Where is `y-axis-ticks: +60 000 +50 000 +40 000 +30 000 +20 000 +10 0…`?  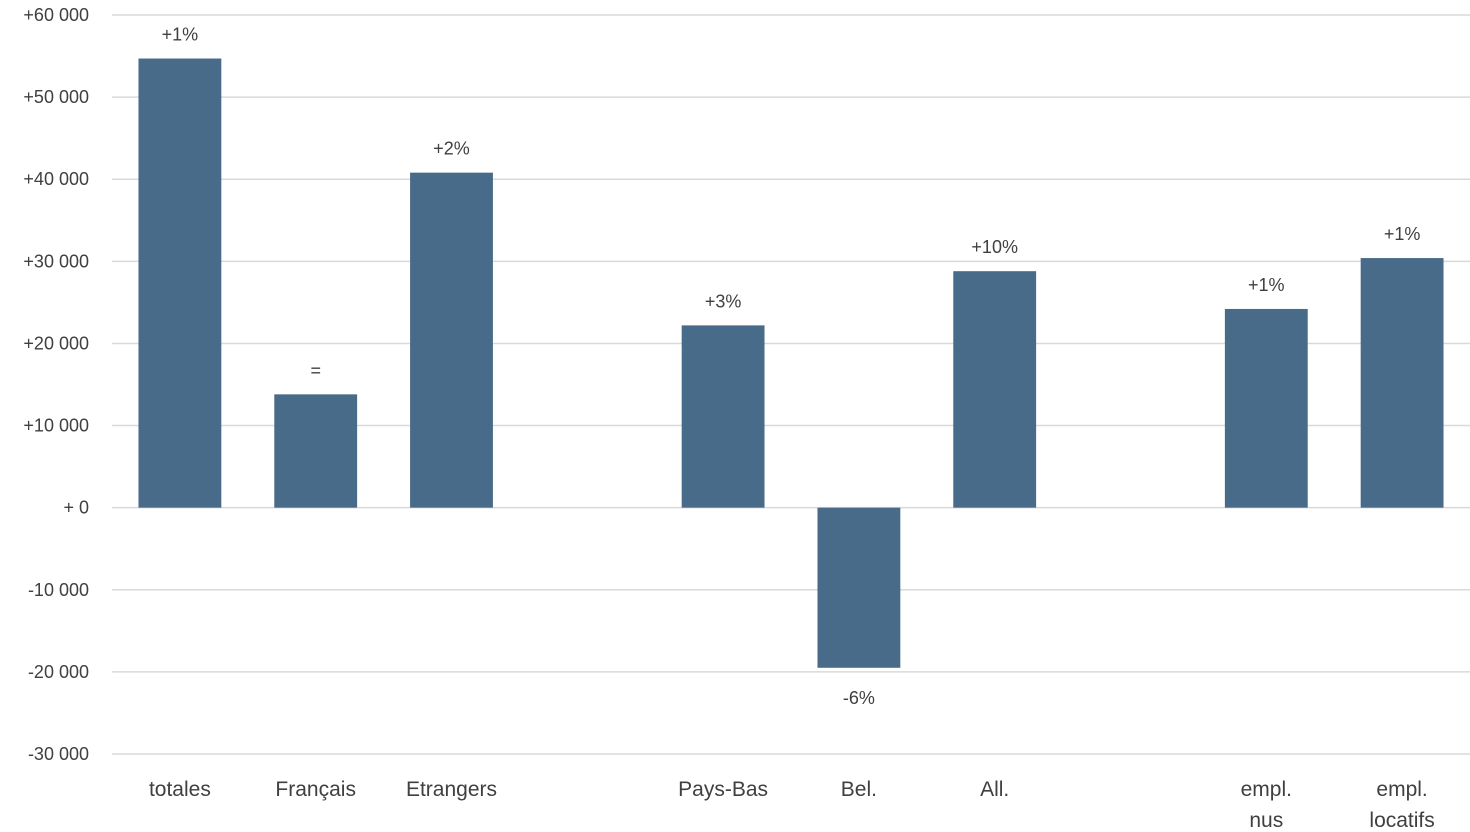
y-axis-ticks: +60 000 +50 000 +40 000 +30 000 +20 000 +10 0… is located at coordinates (56, 384).